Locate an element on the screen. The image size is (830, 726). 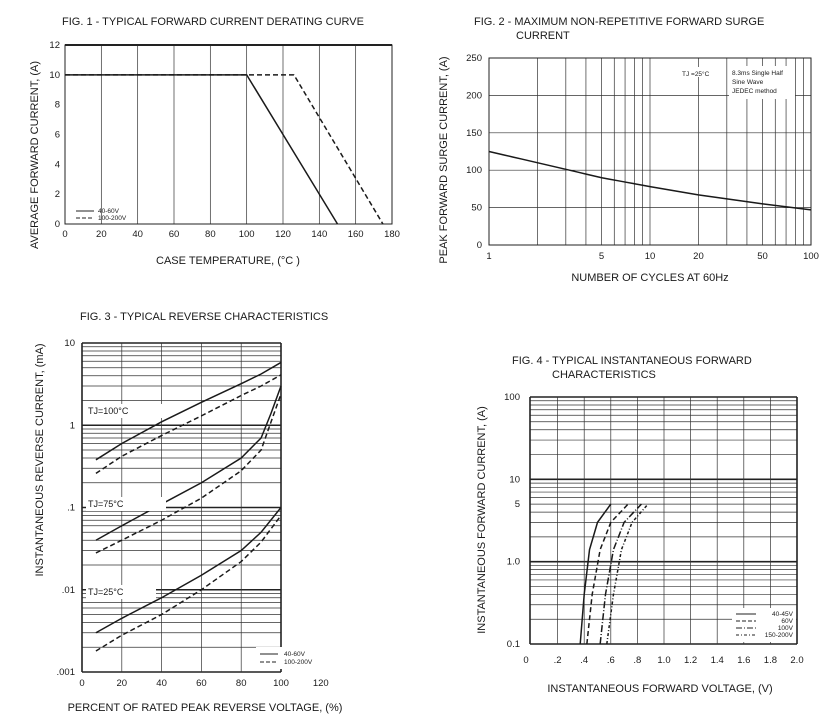
fig4-xlabel: INSTANTANEOUS FORWARD VOLTAGE, (V) is located at coordinates (659, 689).